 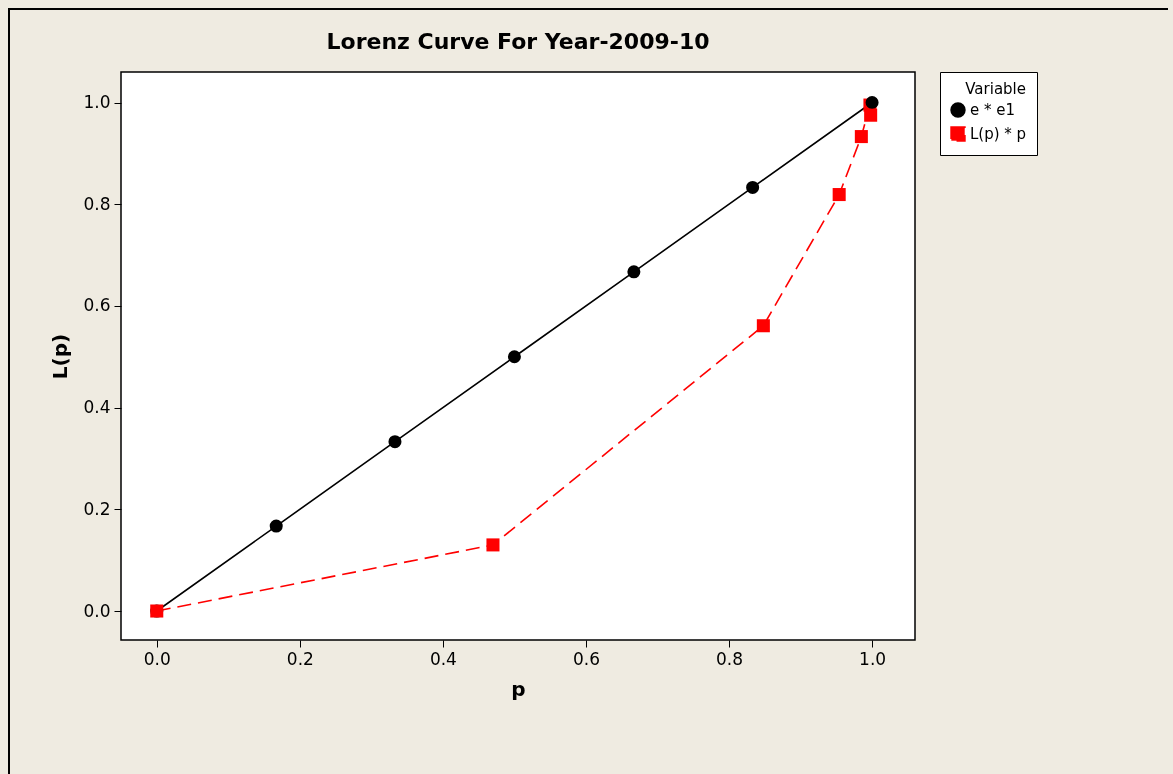 I want to click on x-tick-label: 0.0, so click(x=157, y=658).